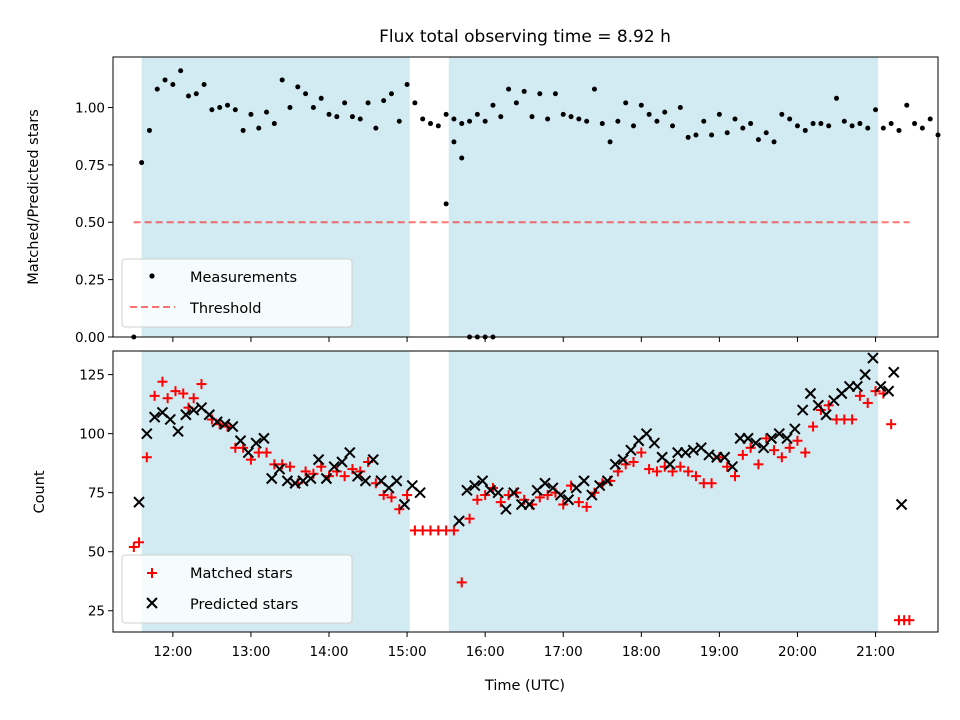 The width and height of the screenshot is (960, 720). I want to click on bottom-y-tick-label: 25, so click(96, 612).